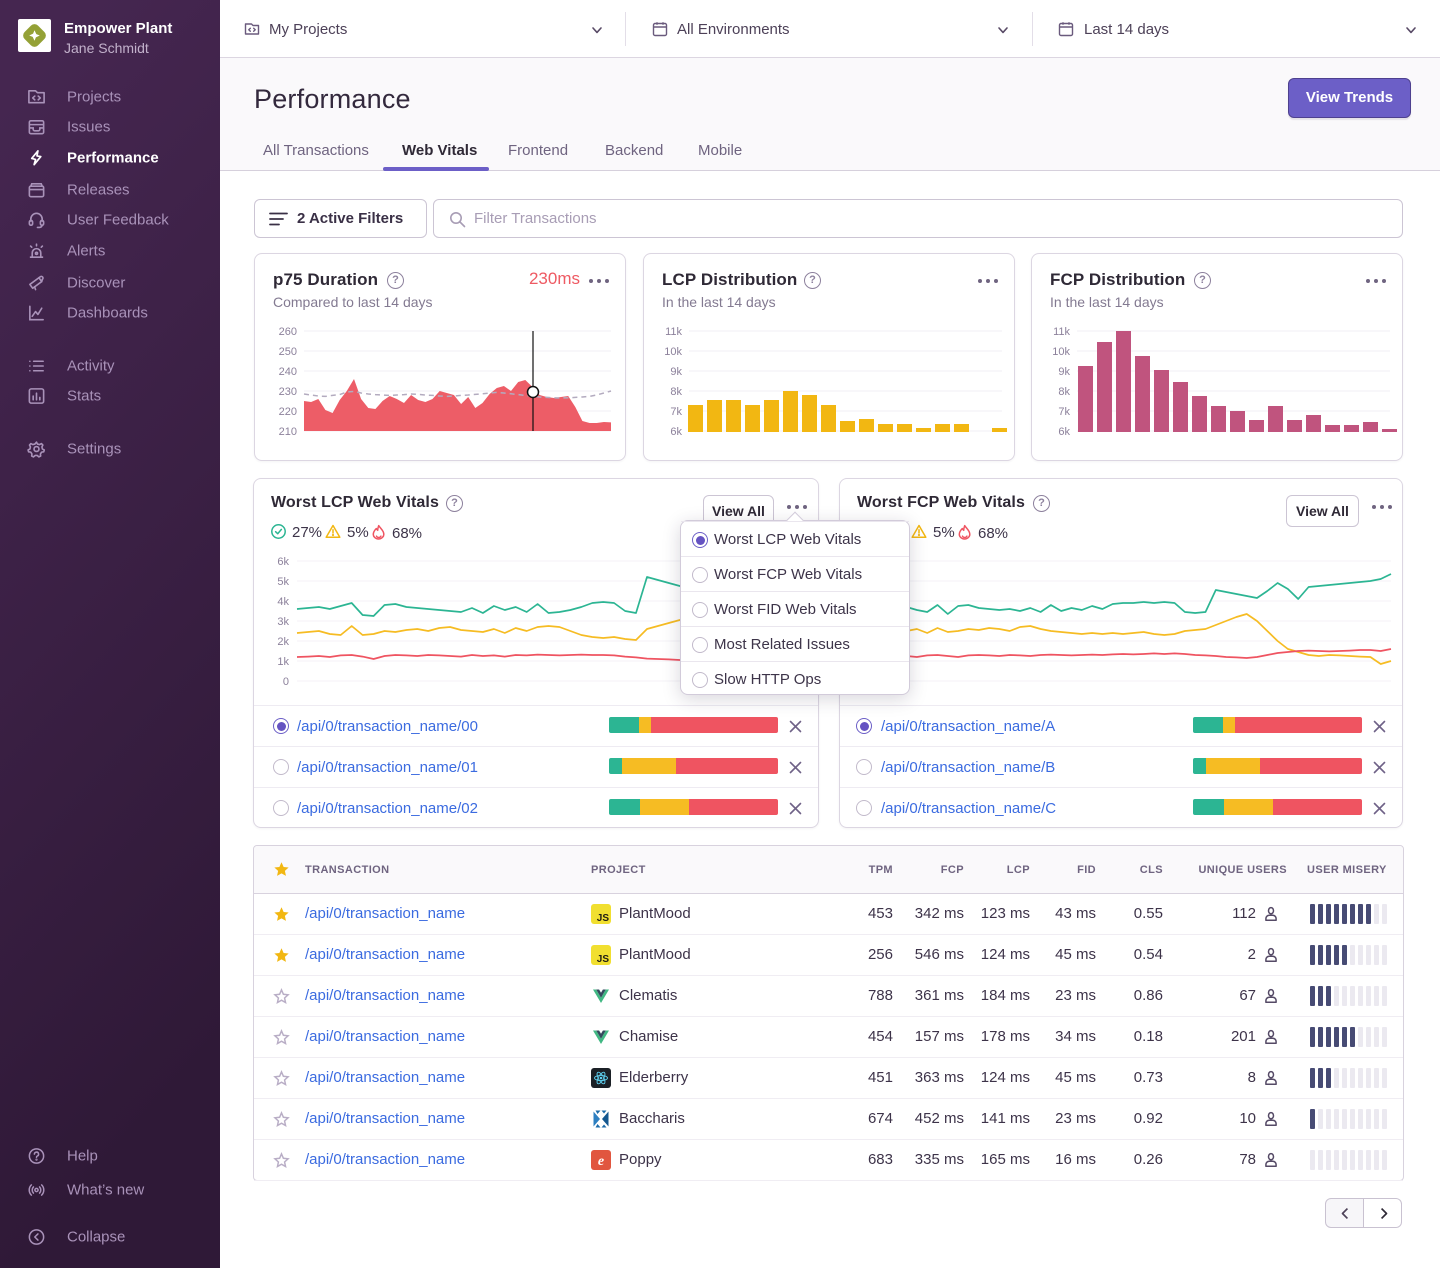 This screenshot has height=1268, width=1440. What do you see at coordinates (283, 642) in the screenshot?
I see `svg-text: 2k` at bounding box center [283, 642].